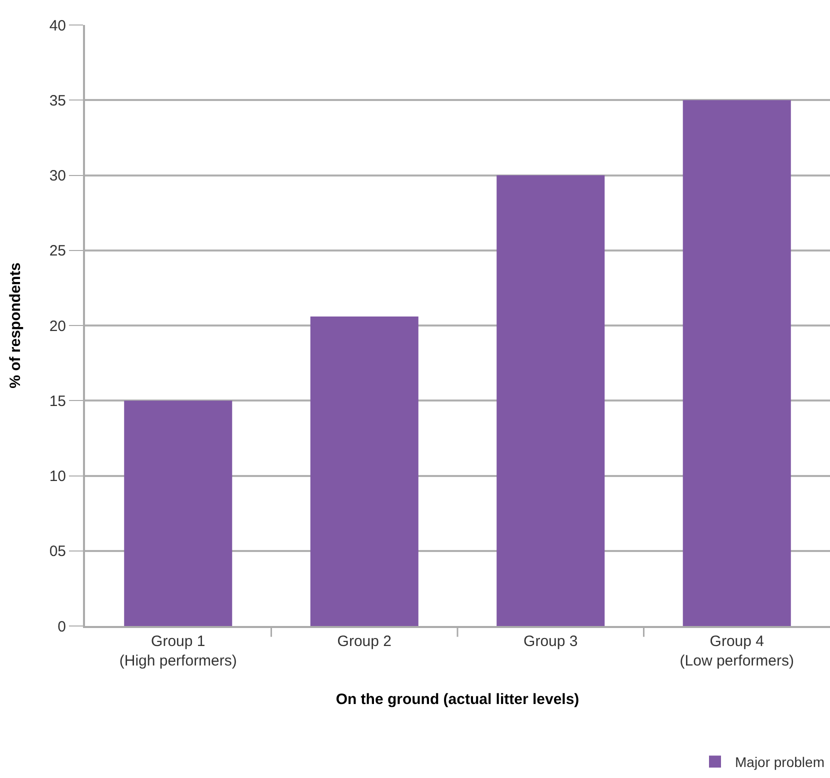 The height and width of the screenshot is (778, 830). What do you see at coordinates (62, 627) in the screenshot?
I see `y-tick-label: 0` at bounding box center [62, 627].